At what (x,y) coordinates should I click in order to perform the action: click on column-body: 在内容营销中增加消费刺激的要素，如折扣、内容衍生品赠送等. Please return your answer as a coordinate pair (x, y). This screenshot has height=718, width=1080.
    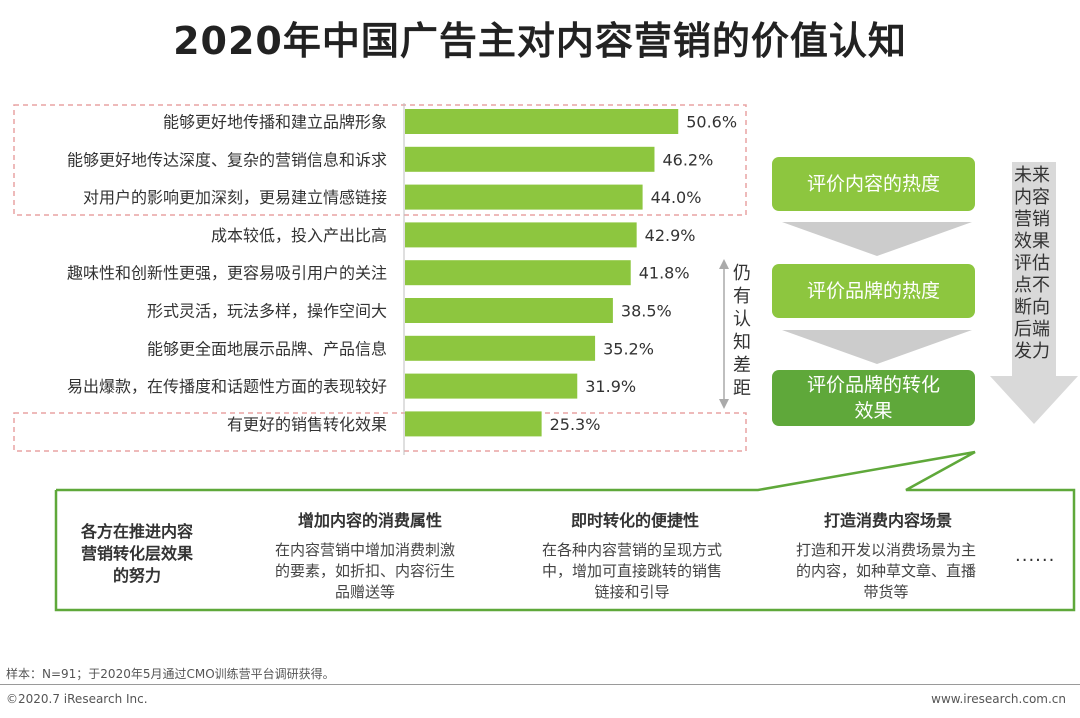
    Looking at the image, I should click on (364, 571).